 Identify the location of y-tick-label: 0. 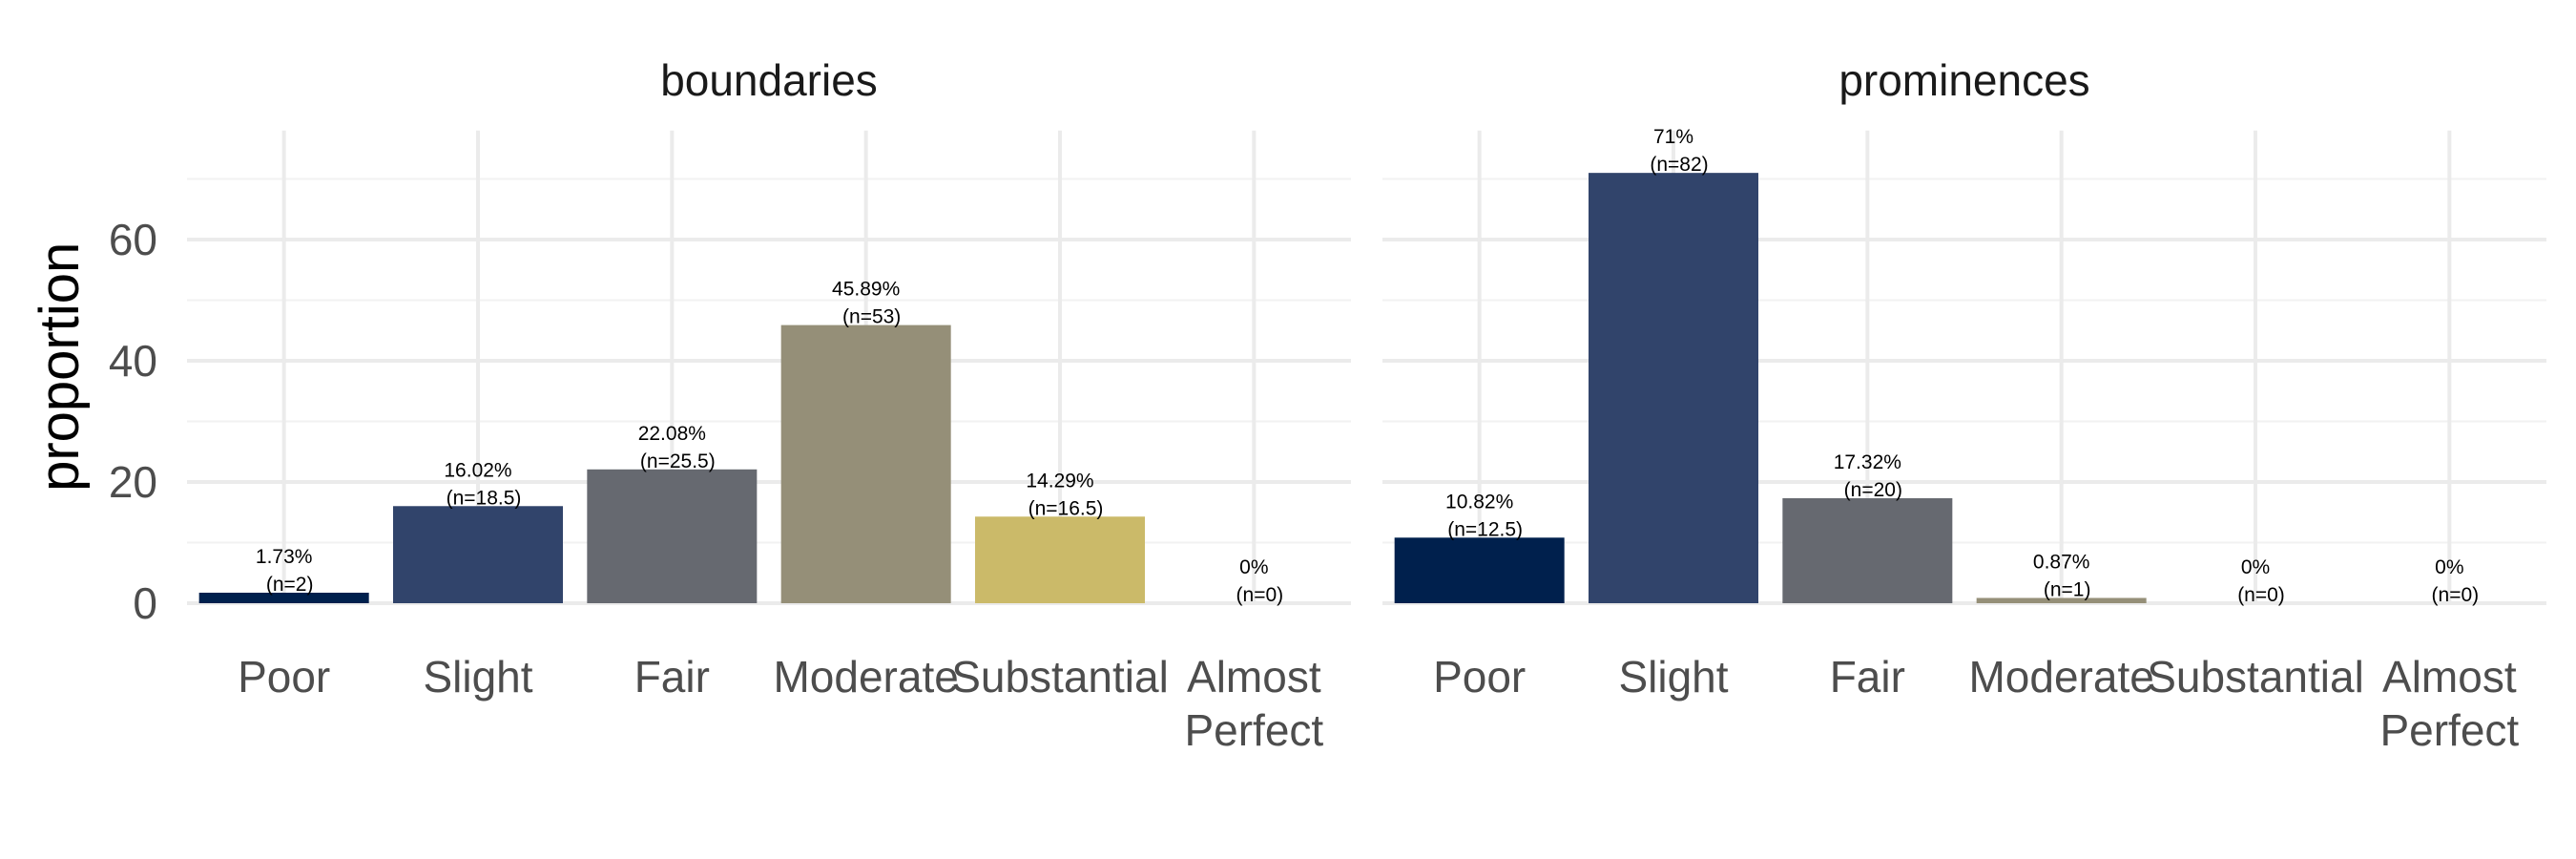
(145, 603).